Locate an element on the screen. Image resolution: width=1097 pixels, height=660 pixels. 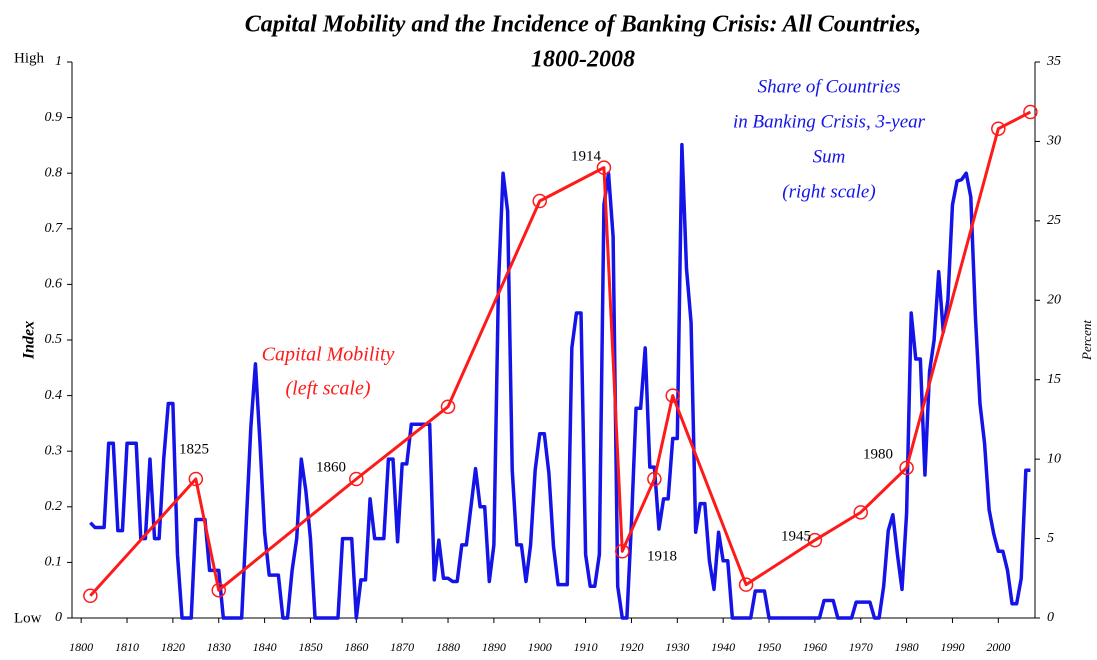
x-tick-label: 2000 is located at coordinates (998, 647).